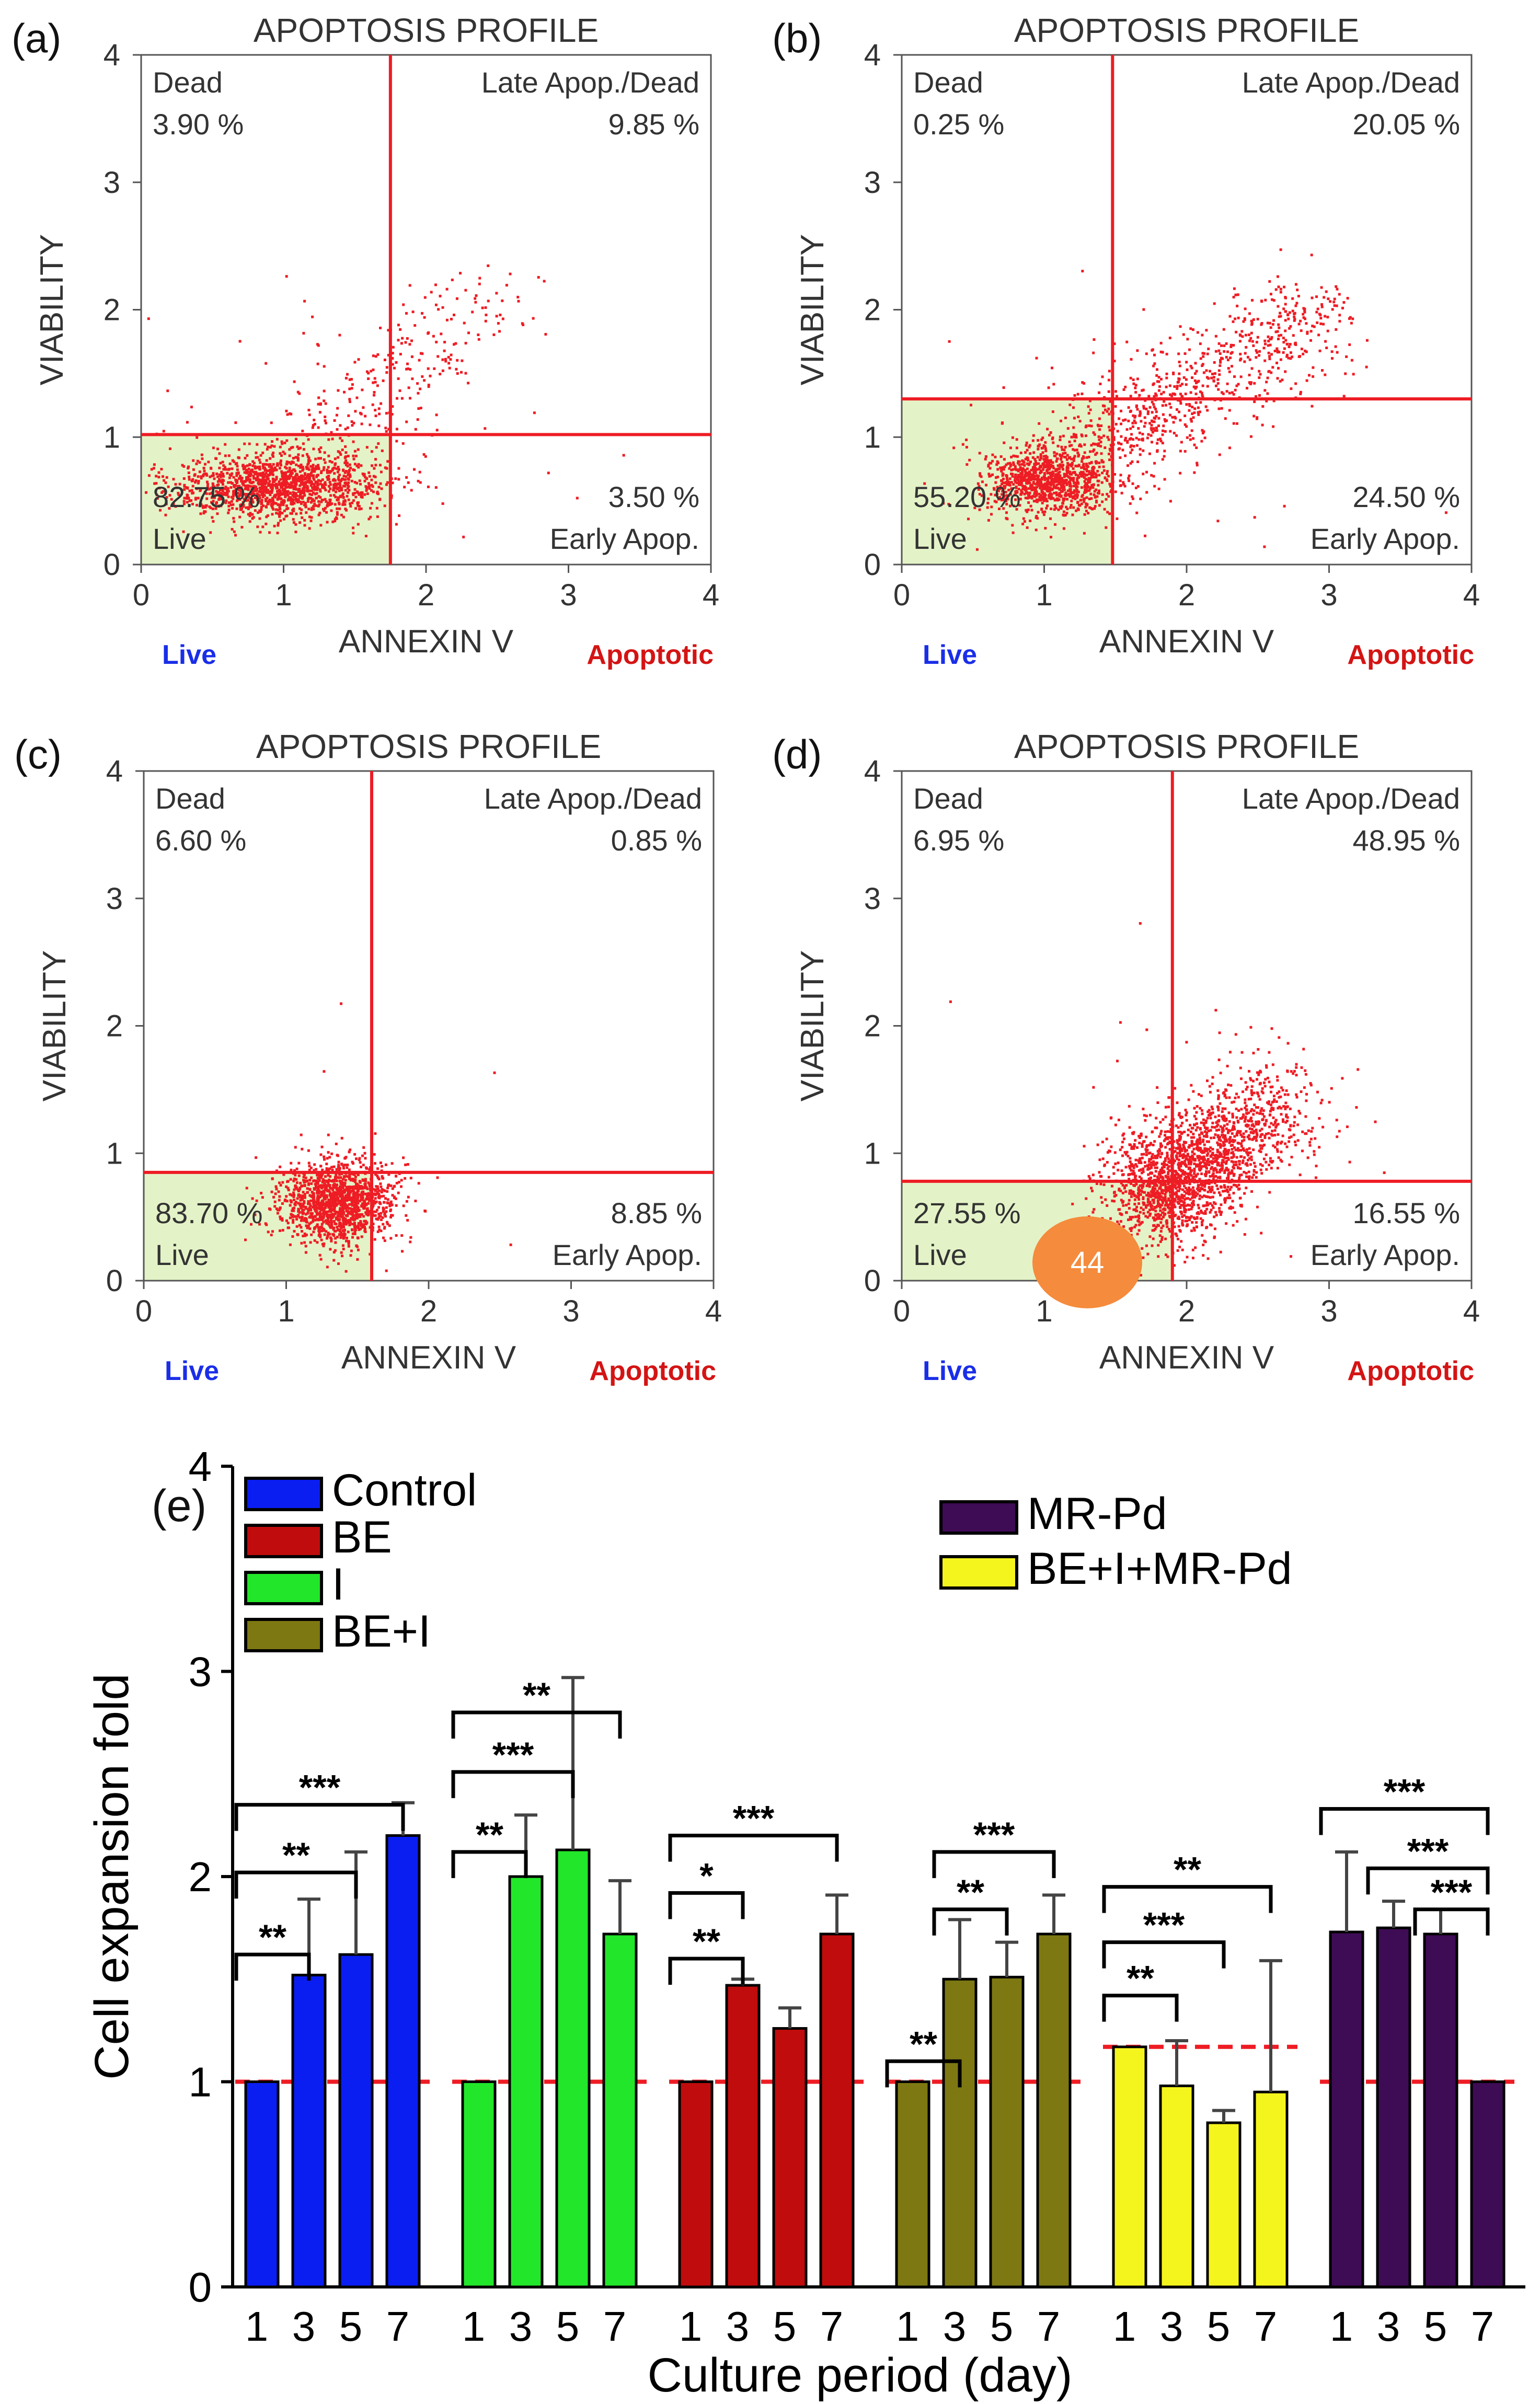  I want to click on x-tick-label: 3, so click(569, 595).